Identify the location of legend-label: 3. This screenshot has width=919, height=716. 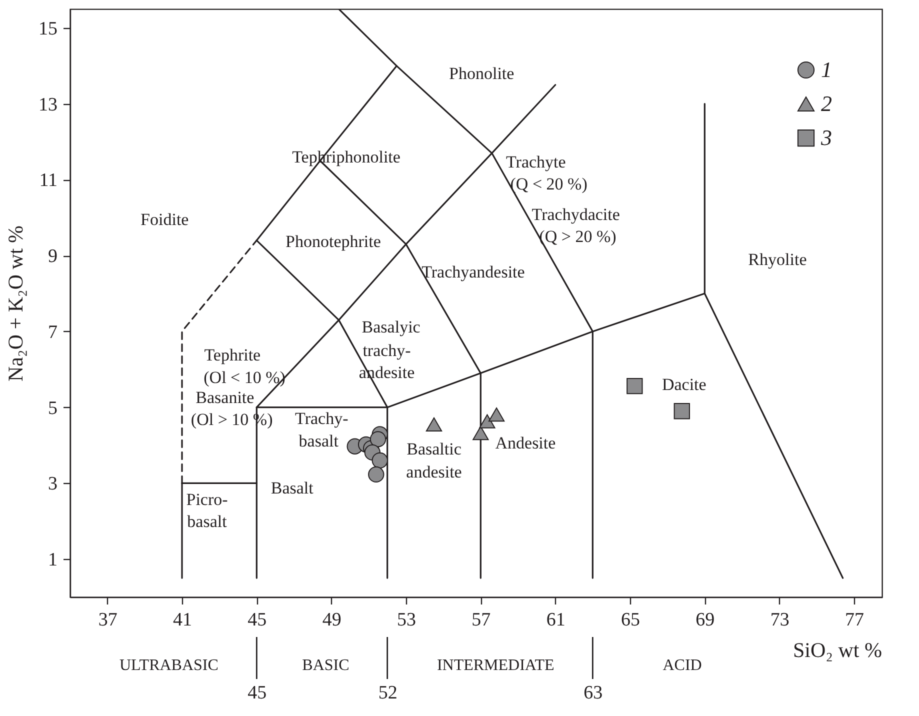
(826, 137).